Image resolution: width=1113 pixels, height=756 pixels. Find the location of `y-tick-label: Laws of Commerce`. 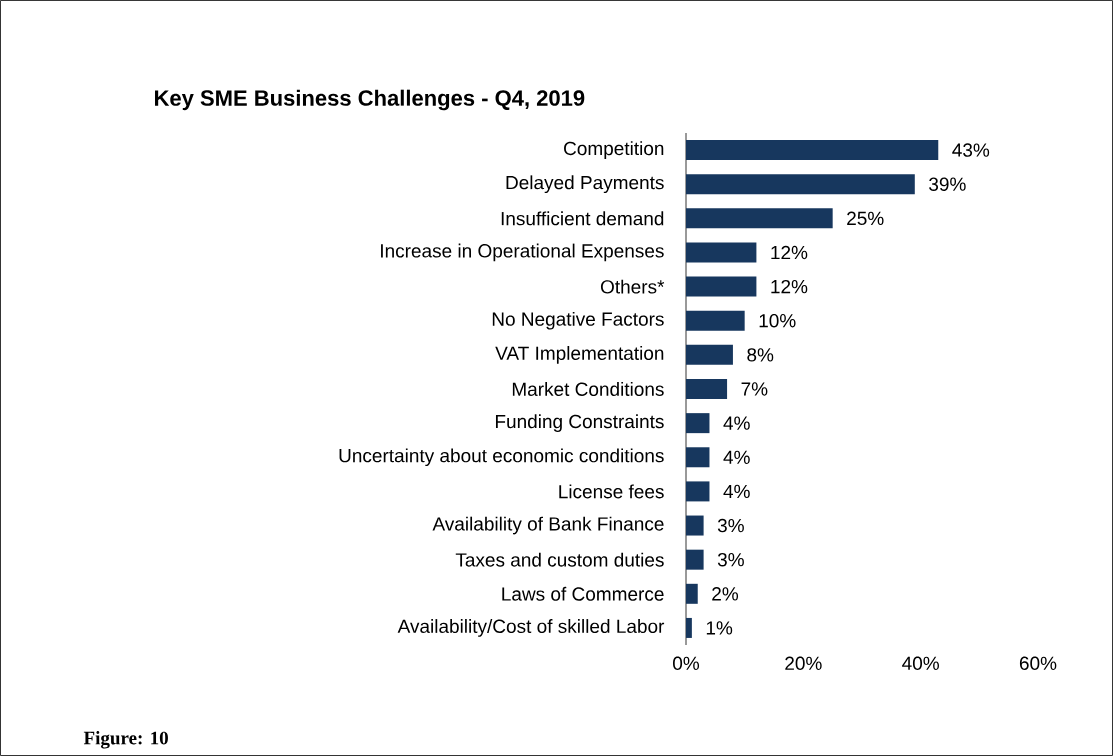

y-tick-label: Laws of Commerce is located at coordinates (583, 593).